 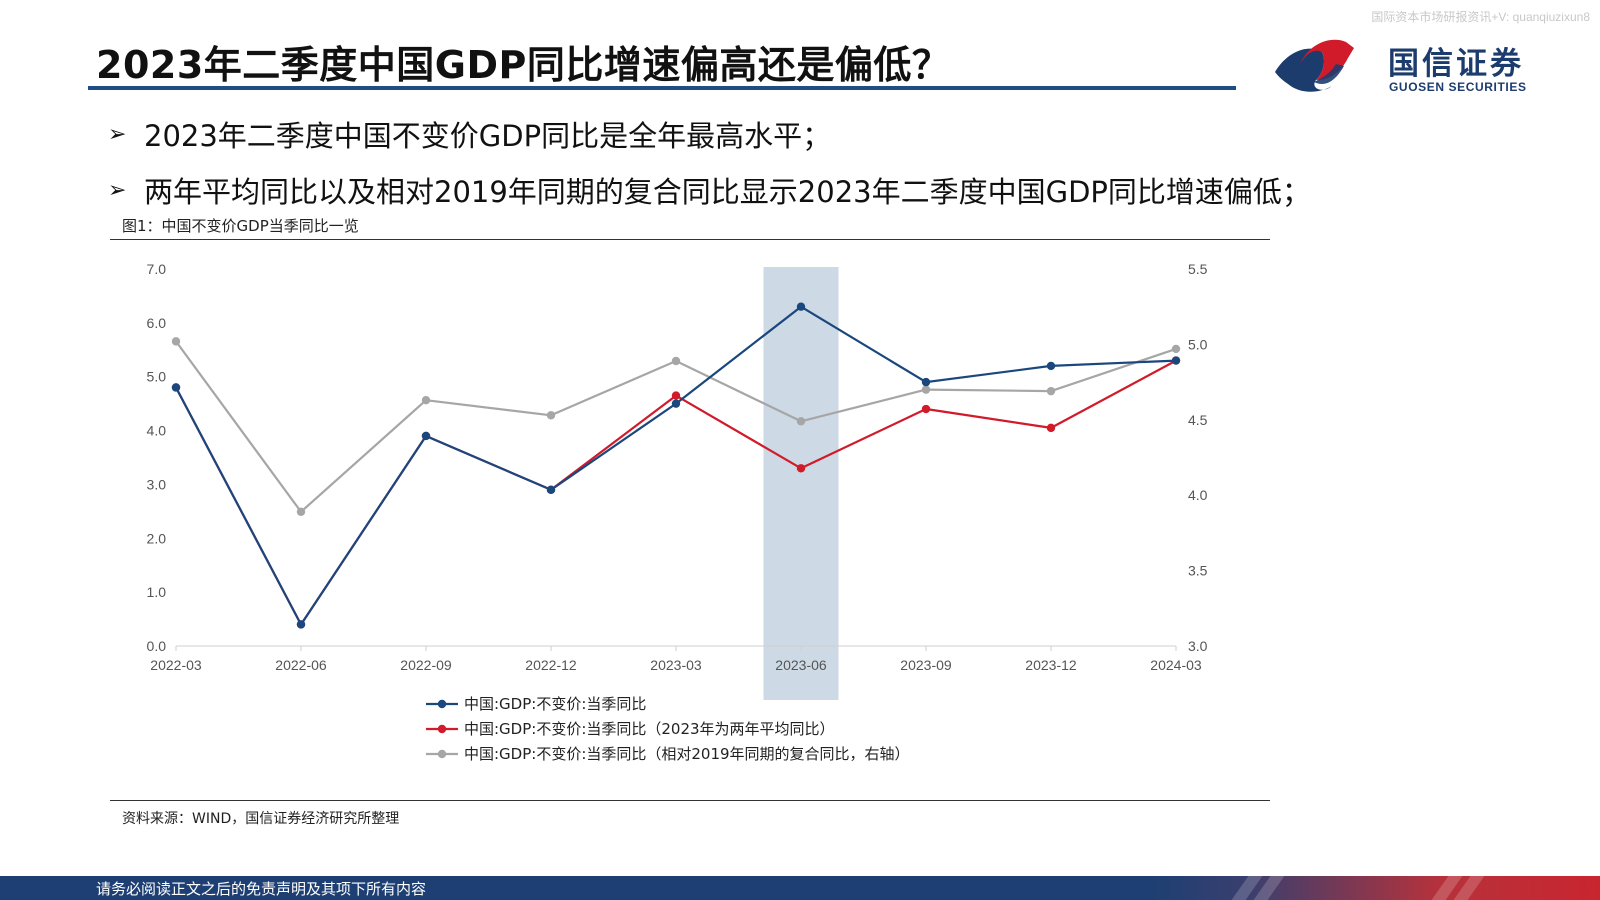 What do you see at coordinates (1051, 665) in the screenshot?
I see `x-tick-label: 2023-12` at bounding box center [1051, 665].